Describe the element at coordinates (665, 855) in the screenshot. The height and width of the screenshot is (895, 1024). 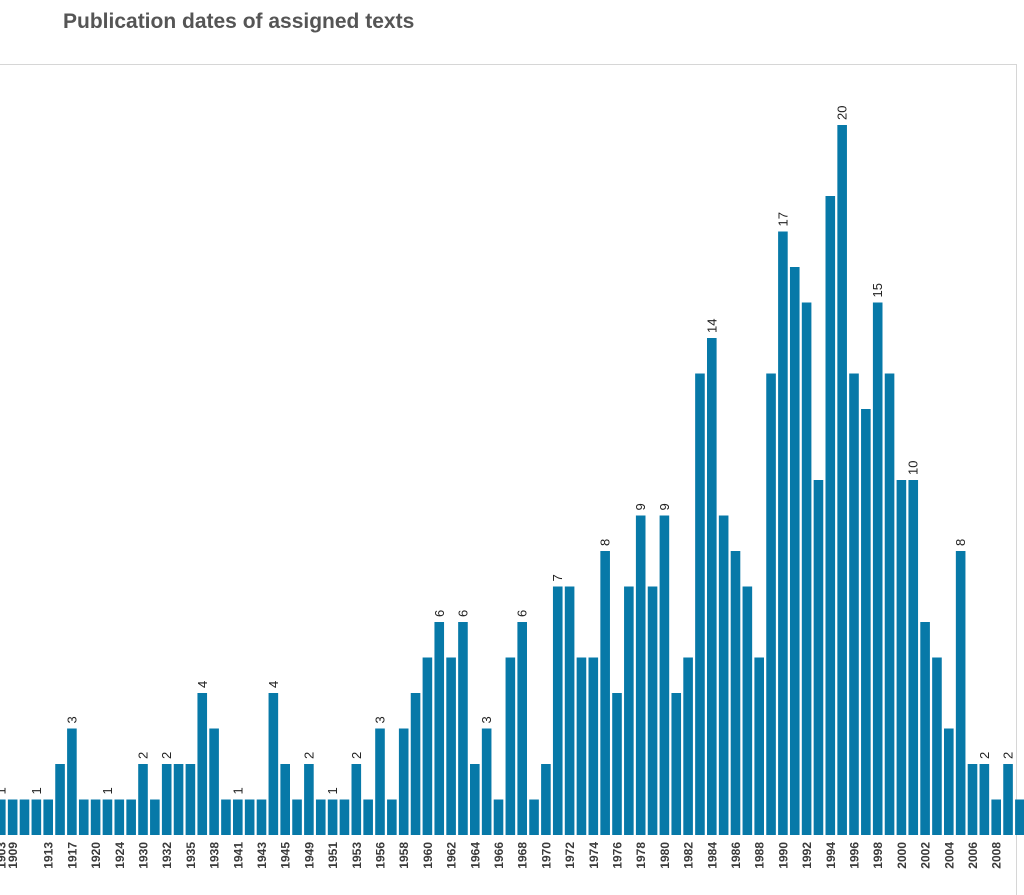
I see `x-tick-label-1980: 1980` at that location.